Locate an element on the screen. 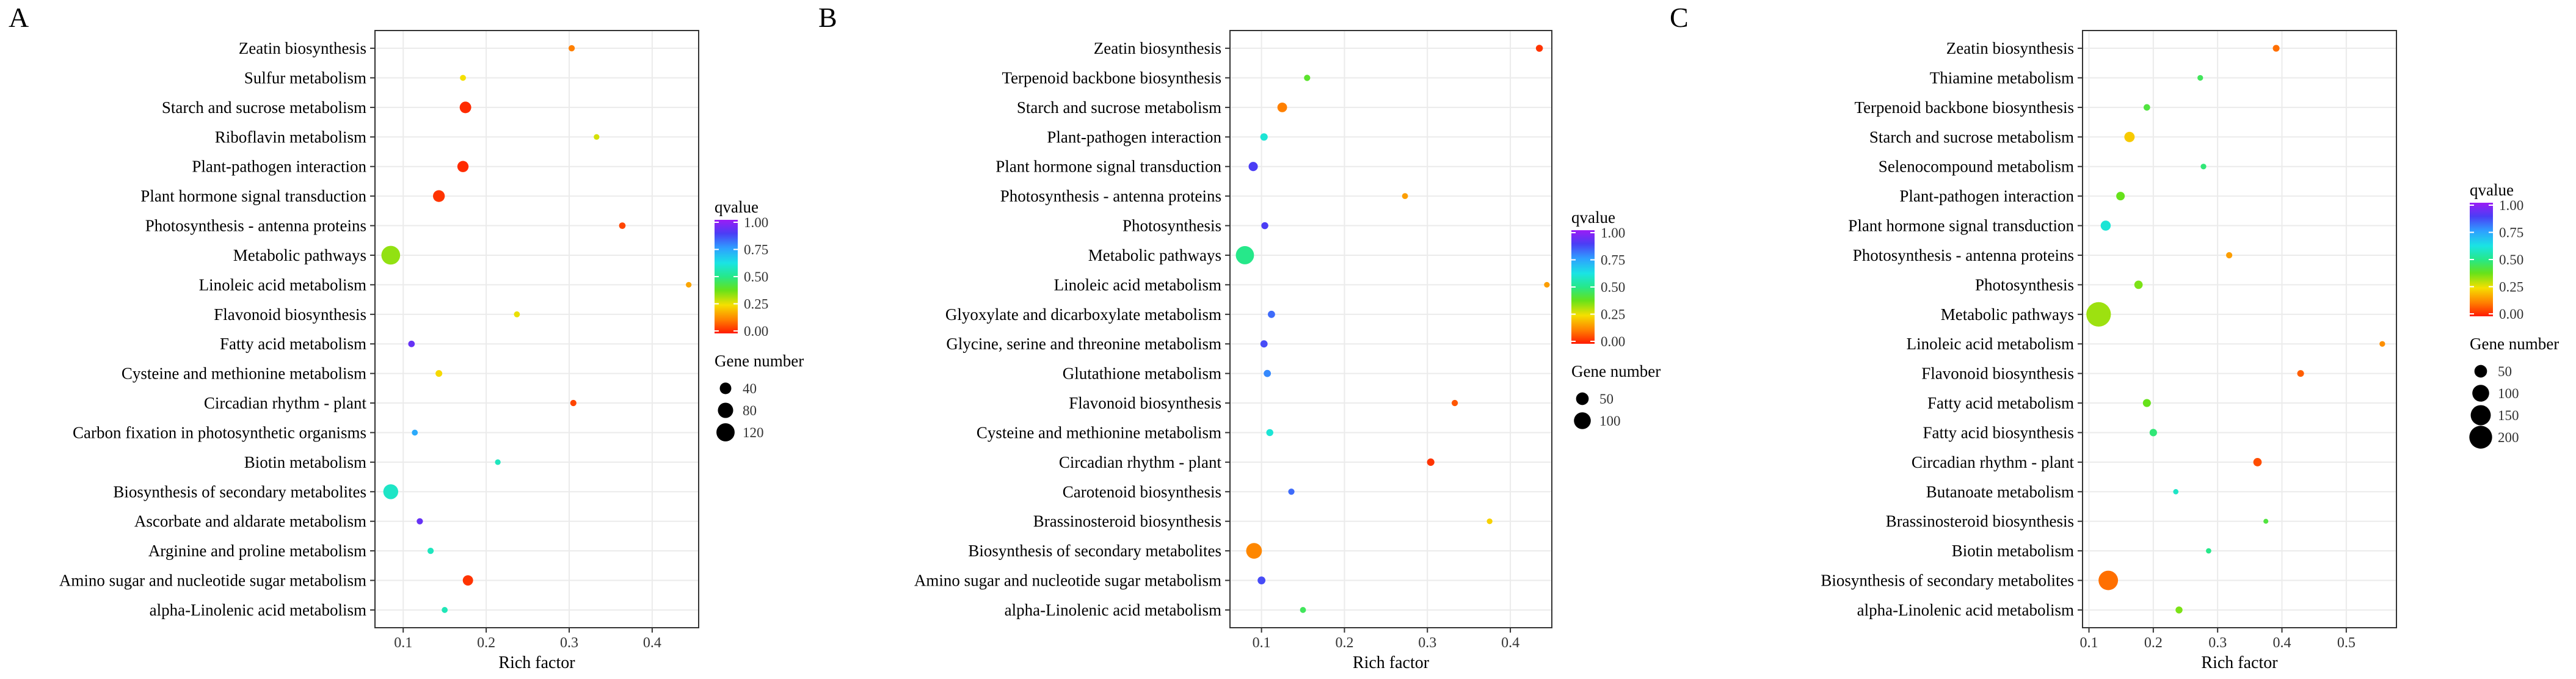 The height and width of the screenshot is (679, 2576). y-tick-label: Plant hormone signal transduction is located at coordinates (253, 196).